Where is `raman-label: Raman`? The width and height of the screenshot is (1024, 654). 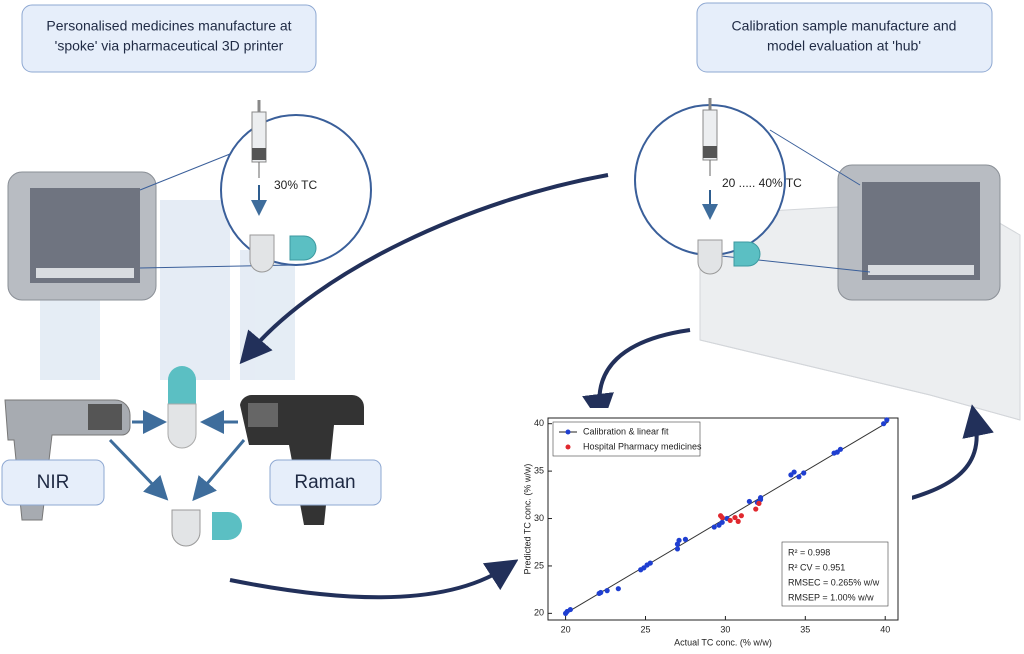 raman-label: Raman is located at coordinates (324, 482).